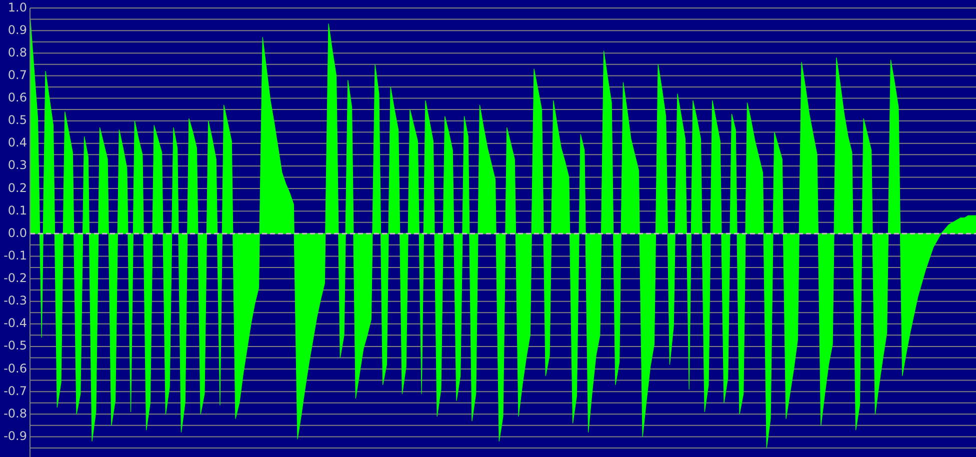  Describe the element at coordinates (17, 233) in the screenshot. I see `y-tick-label: 0.0` at that location.